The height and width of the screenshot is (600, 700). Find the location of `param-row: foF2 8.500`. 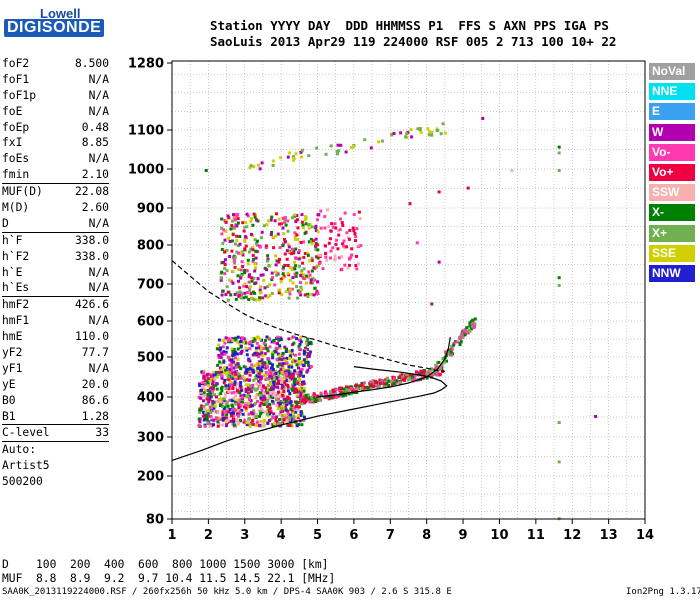

param-row: foF2 8.500 is located at coordinates (55, 64).